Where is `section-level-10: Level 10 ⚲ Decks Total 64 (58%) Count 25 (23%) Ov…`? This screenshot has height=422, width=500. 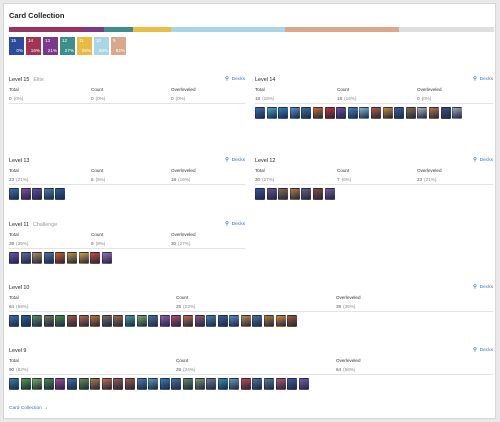
section-level-10: Level 10 ⚲ Decks Total 64 (58%) Count 25 (23%) Ov… is located at coordinates (251, 306).